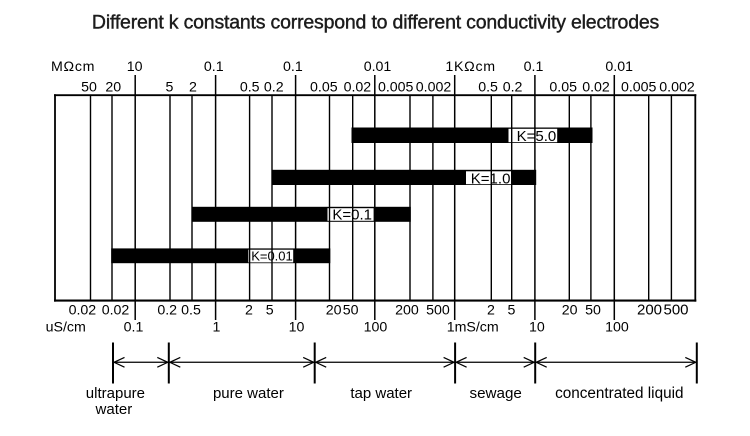 Image resolution: width=750 pixels, height=436 pixels. I want to click on svg-text: 1mS/cm, so click(473, 327).